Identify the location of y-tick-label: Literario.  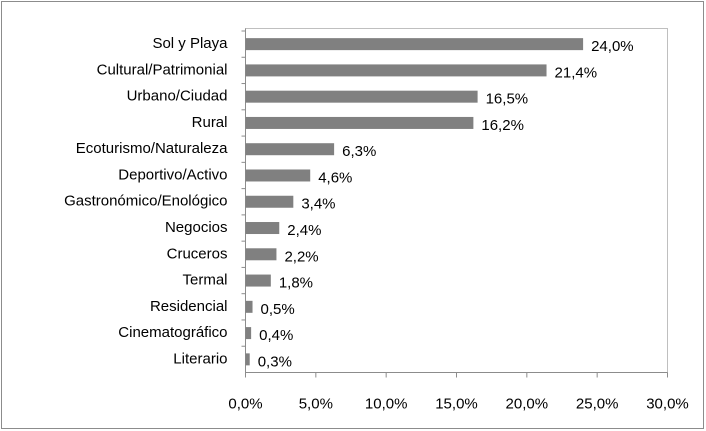
(200, 358).